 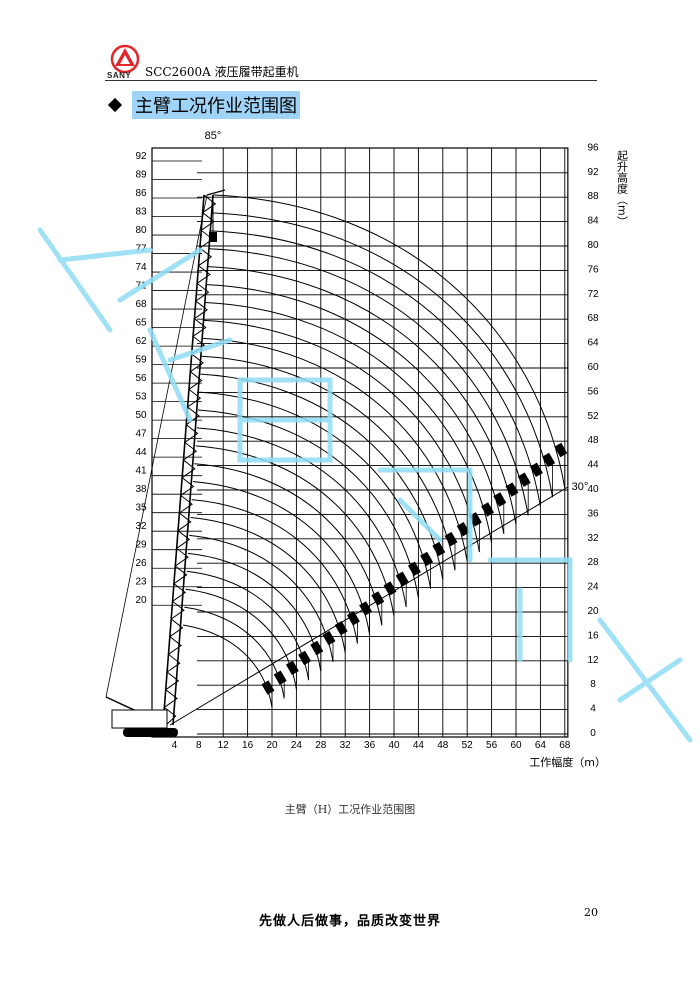 I want to click on brand-name: SANY, so click(x=119, y=75).